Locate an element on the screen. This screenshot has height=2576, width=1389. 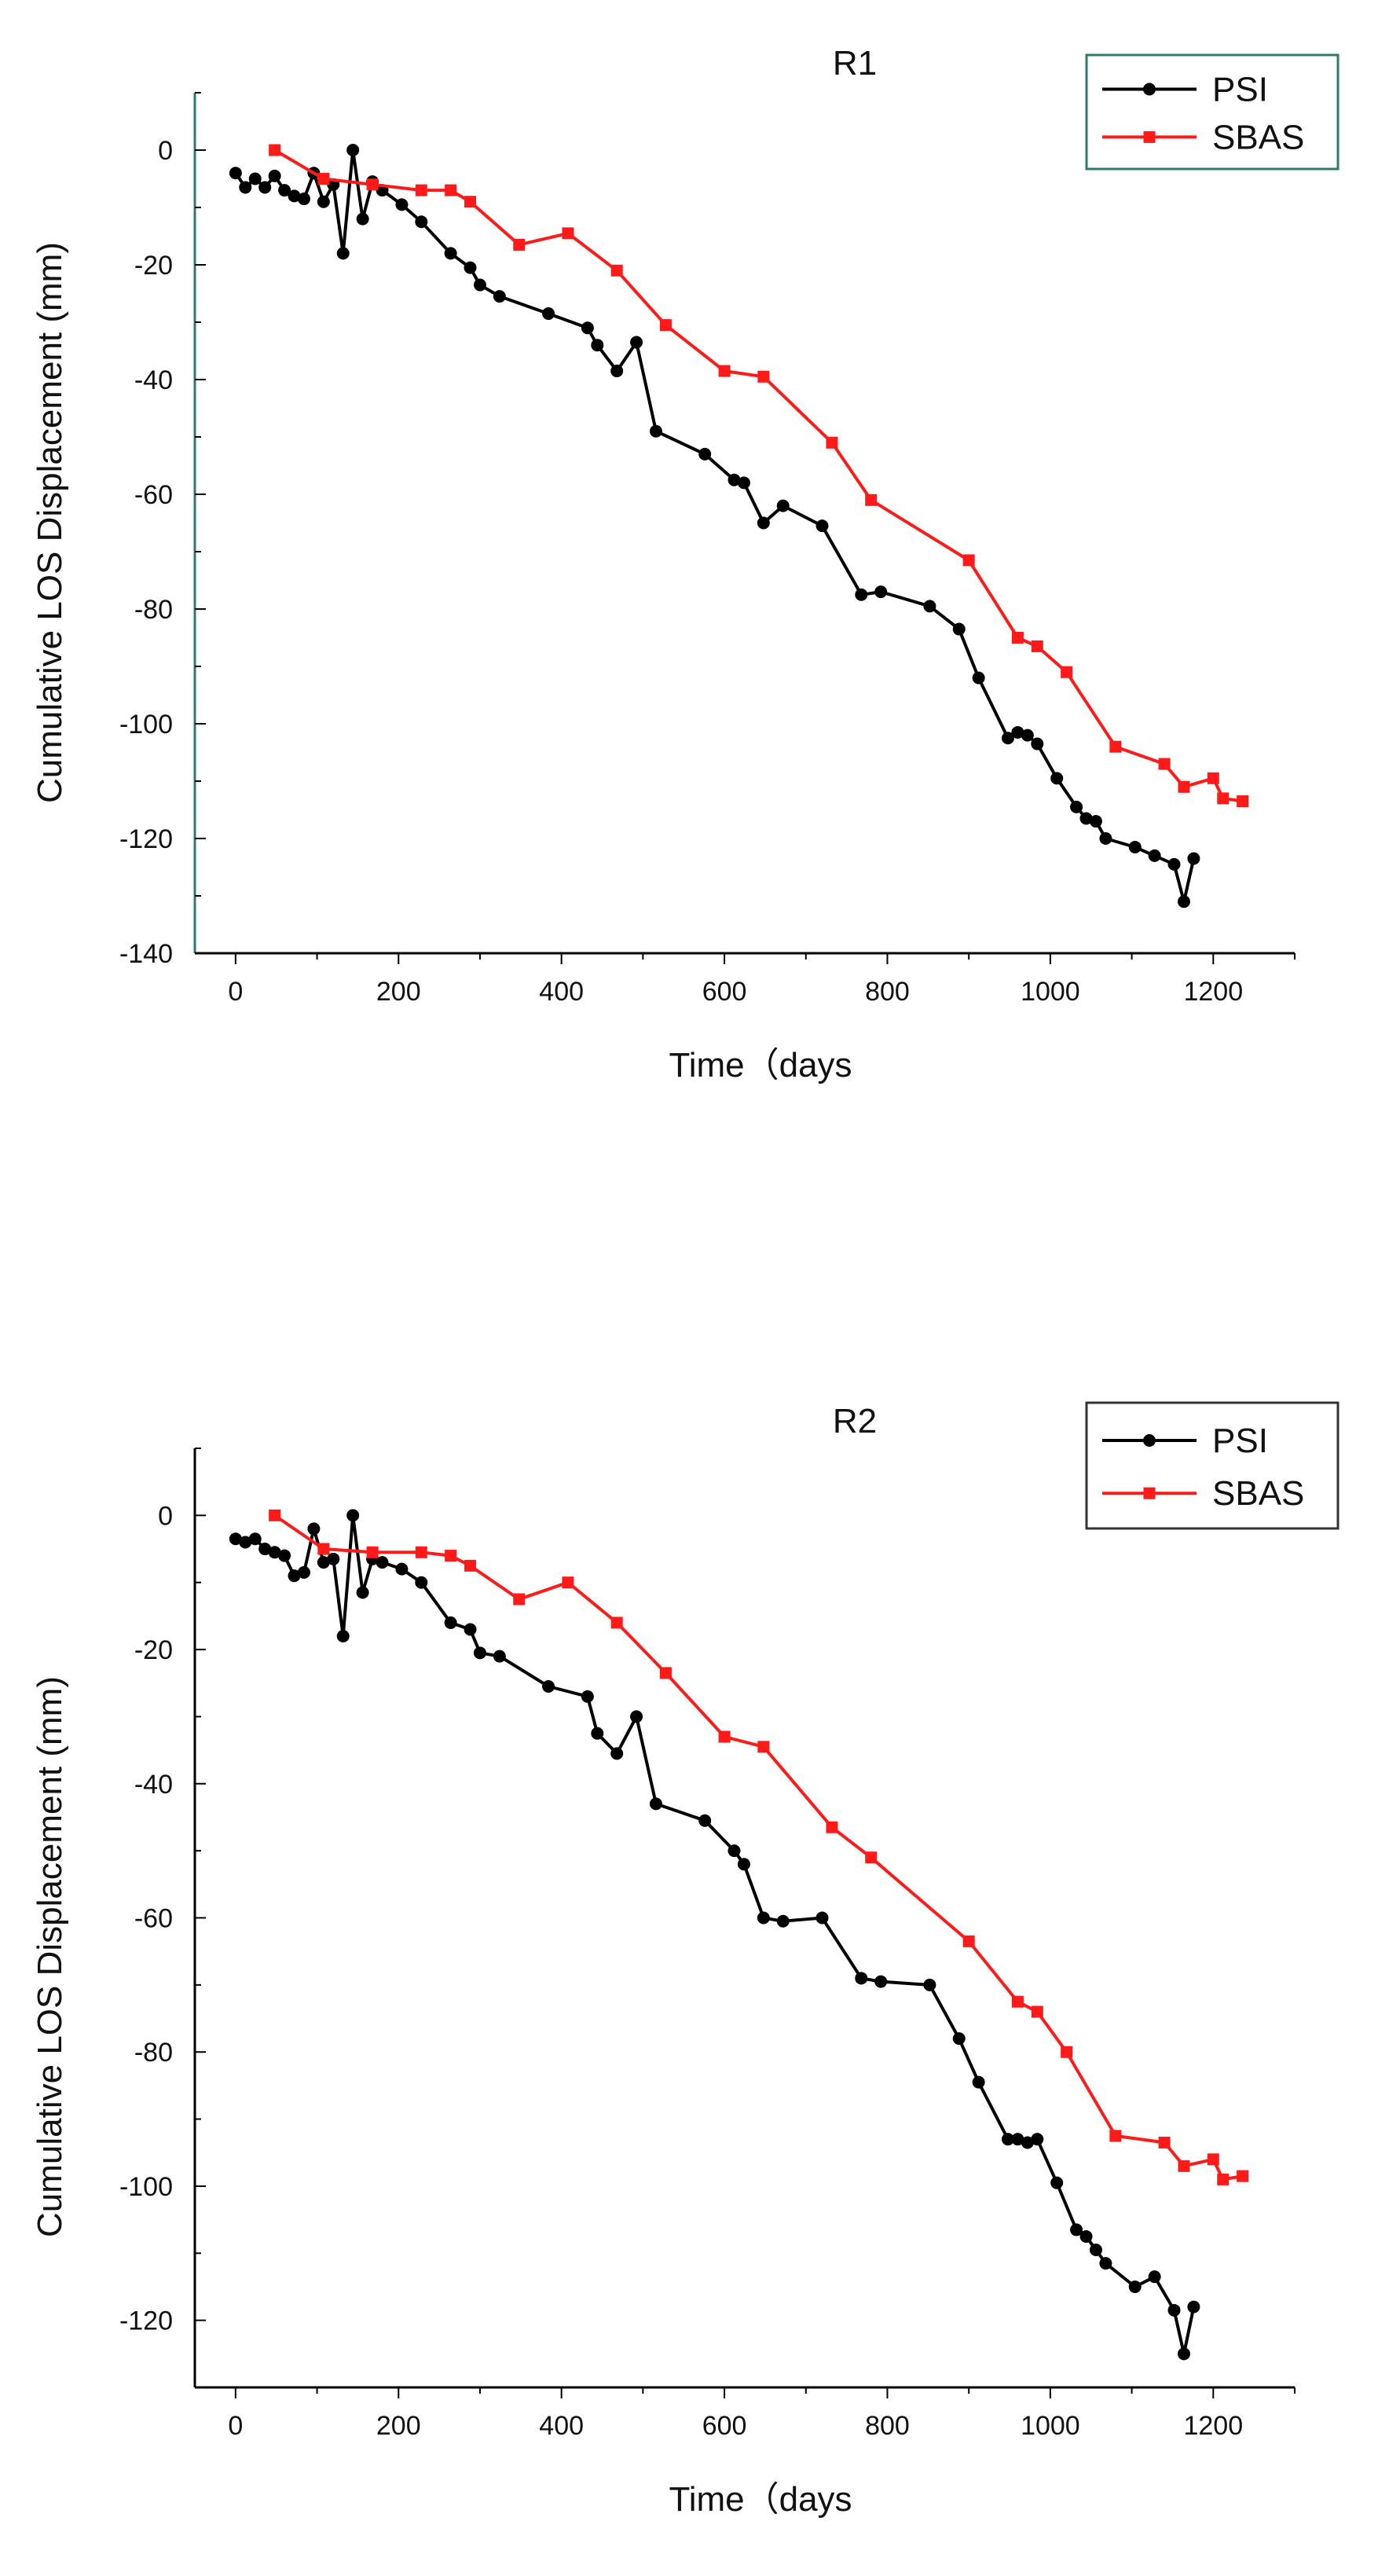
legend: PSI SBAS is located at coordinates (1212, 1465).